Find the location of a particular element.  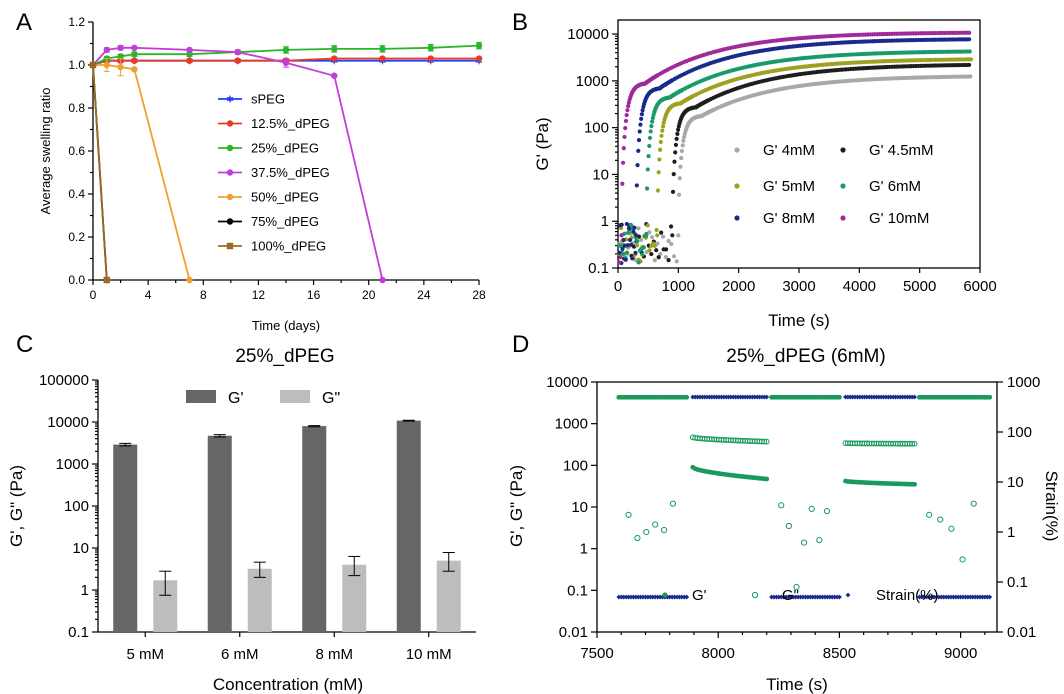

y-tick-label-d: 0.01 is located at coordinates (573, 632).